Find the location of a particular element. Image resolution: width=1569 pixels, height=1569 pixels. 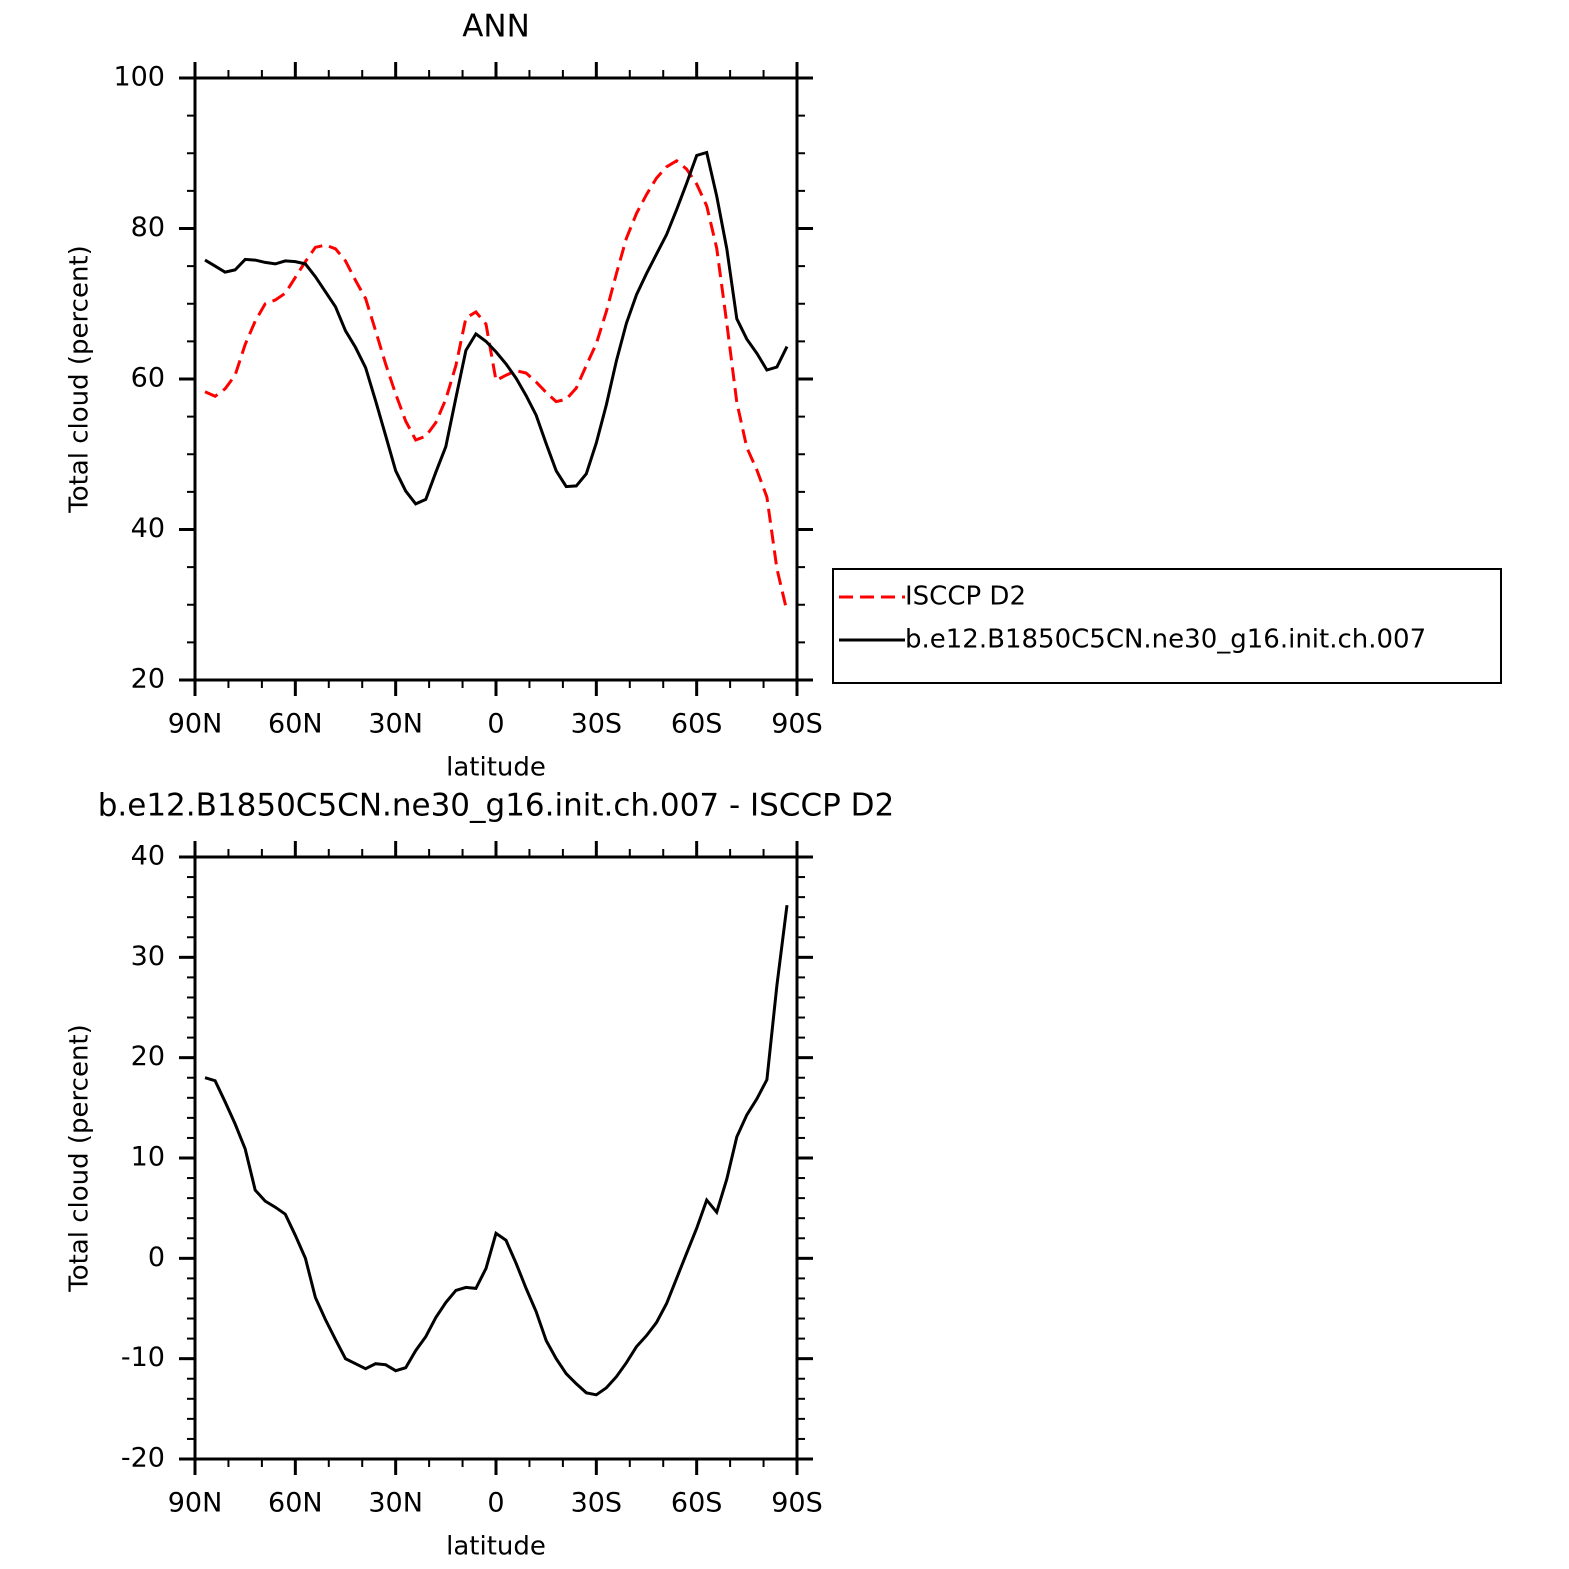

y-tick-label: 80 is located at coordinates (148, 227).